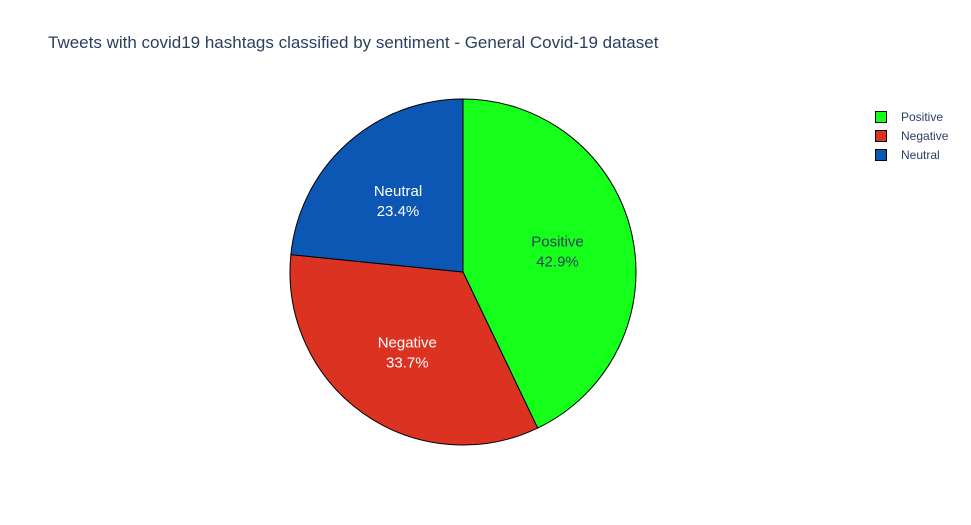 The image size is (971, 525). Describe the element at coordinates (398, 201) in the screenshot. I see `slice-label-neutral: Neutral 23.4%` at that location.